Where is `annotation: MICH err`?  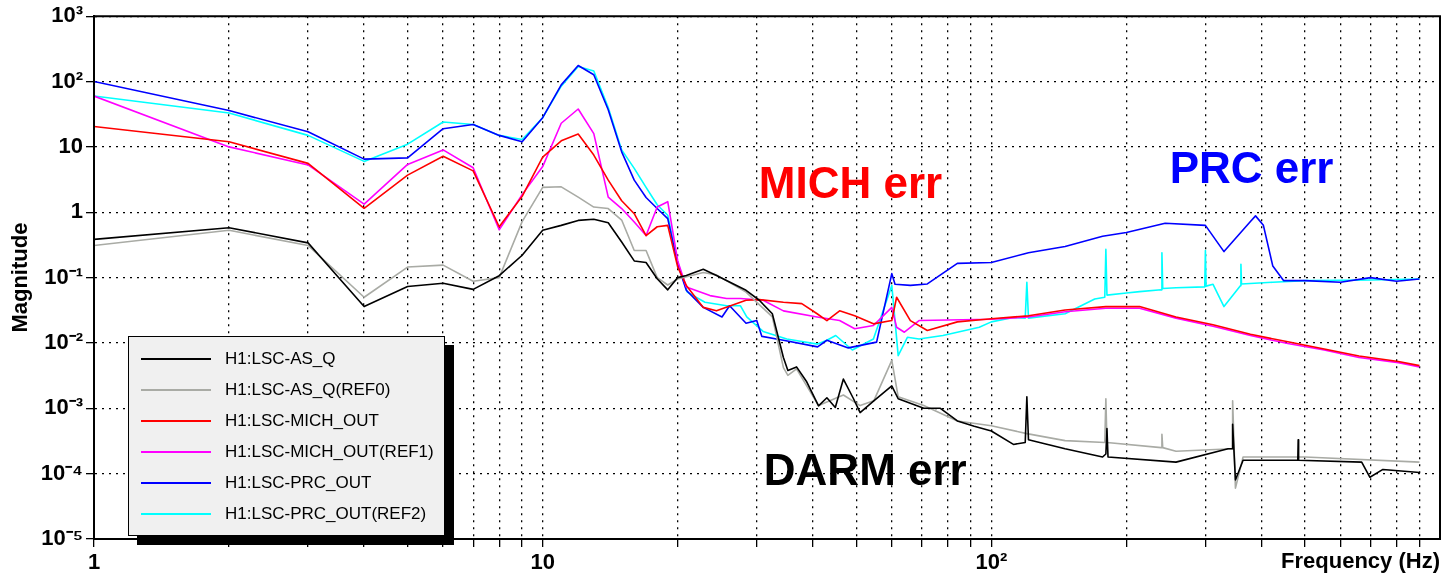
annotation: MICH err is located at coordinates (850, 183).